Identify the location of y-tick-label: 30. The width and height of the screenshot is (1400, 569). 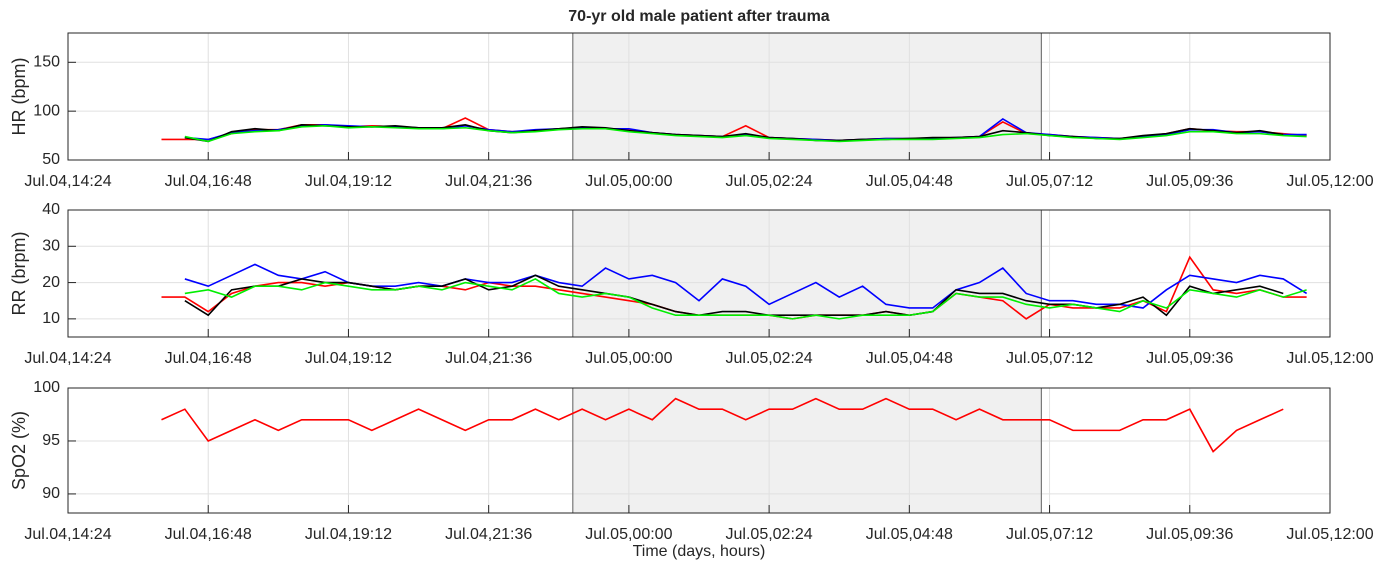
(51, 246).